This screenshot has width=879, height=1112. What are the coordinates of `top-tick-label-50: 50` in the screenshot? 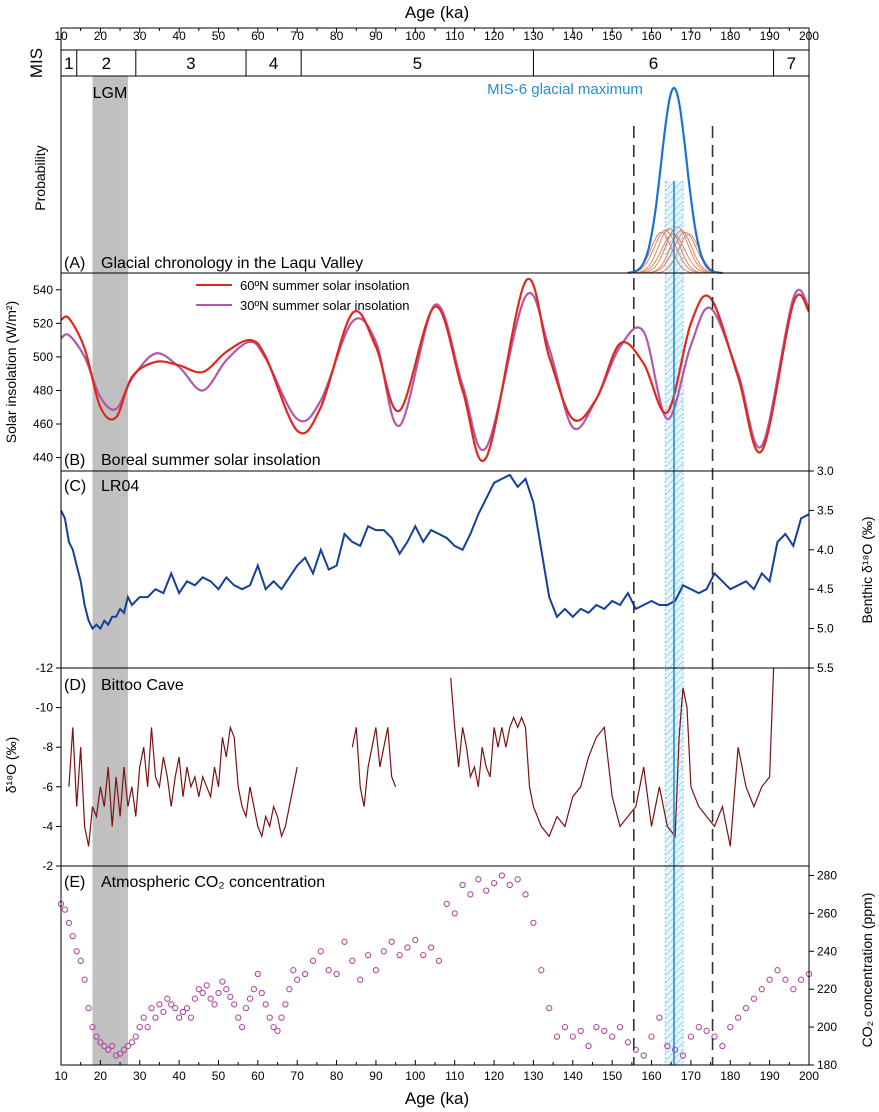 It's located at (219, 36).